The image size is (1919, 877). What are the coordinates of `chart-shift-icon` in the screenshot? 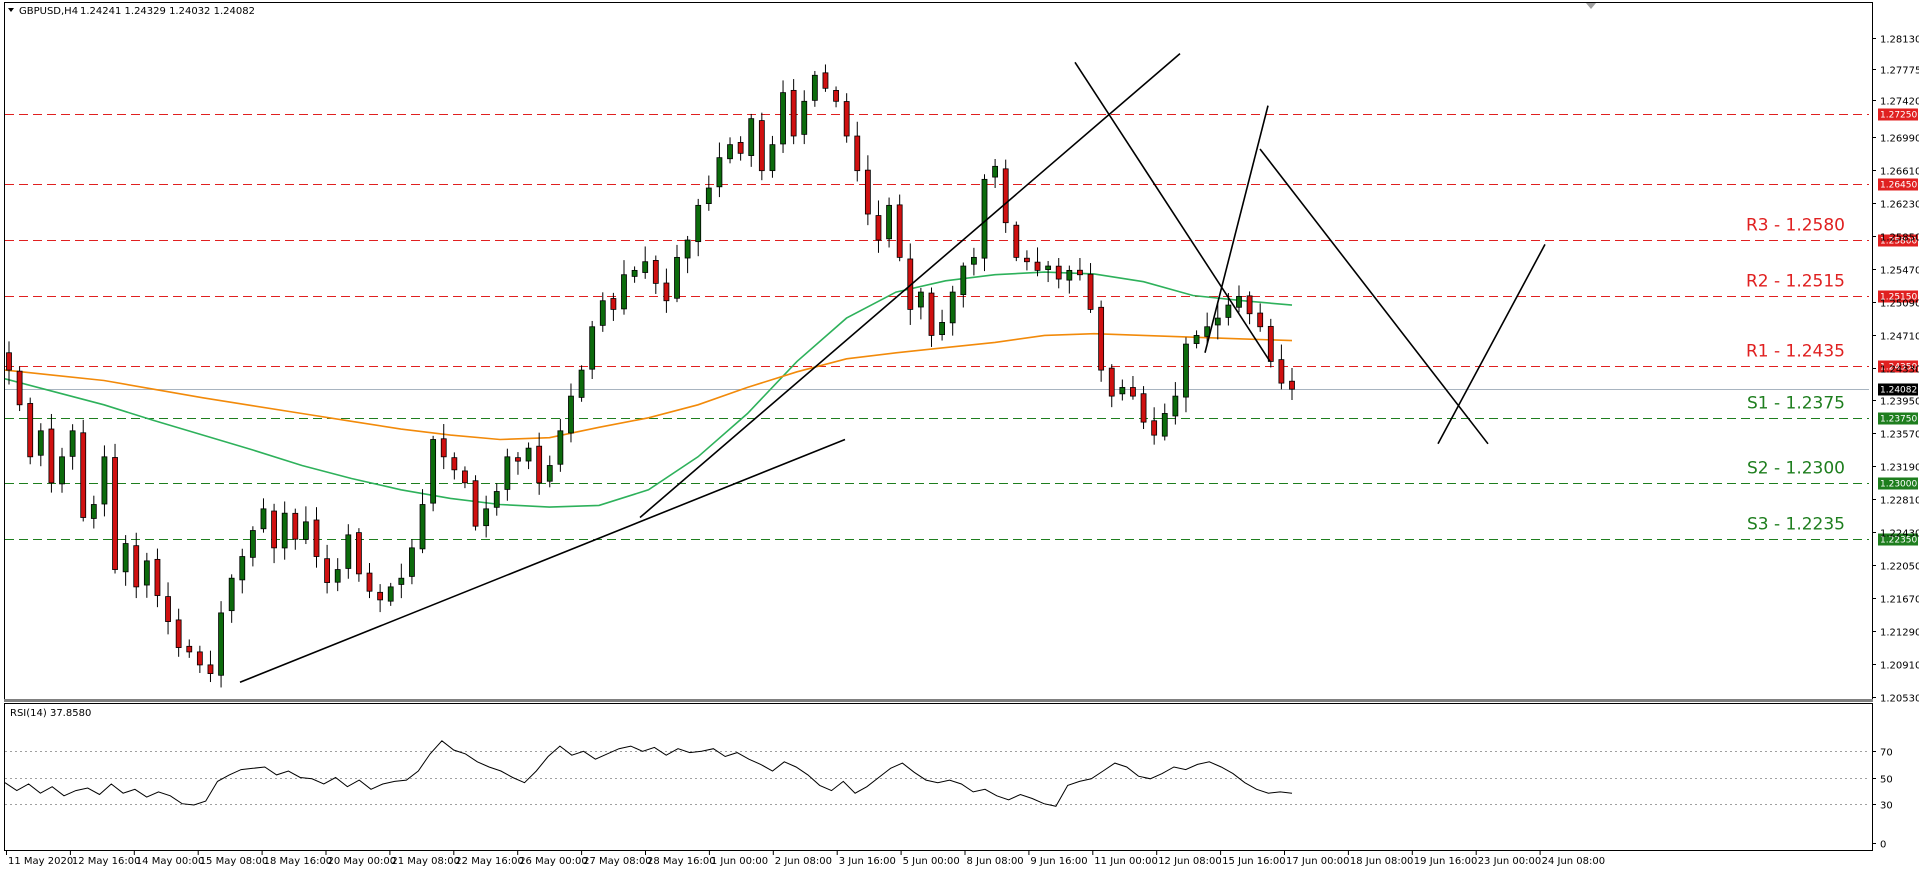 It's located at (1591, 6).